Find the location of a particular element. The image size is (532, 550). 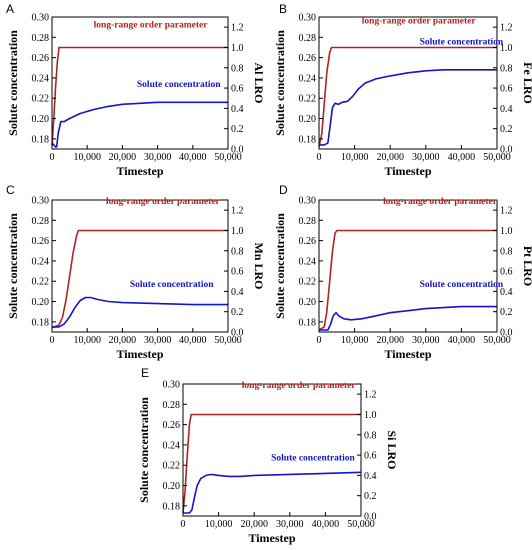

series-line-solute is located at coordinates (140, 312).